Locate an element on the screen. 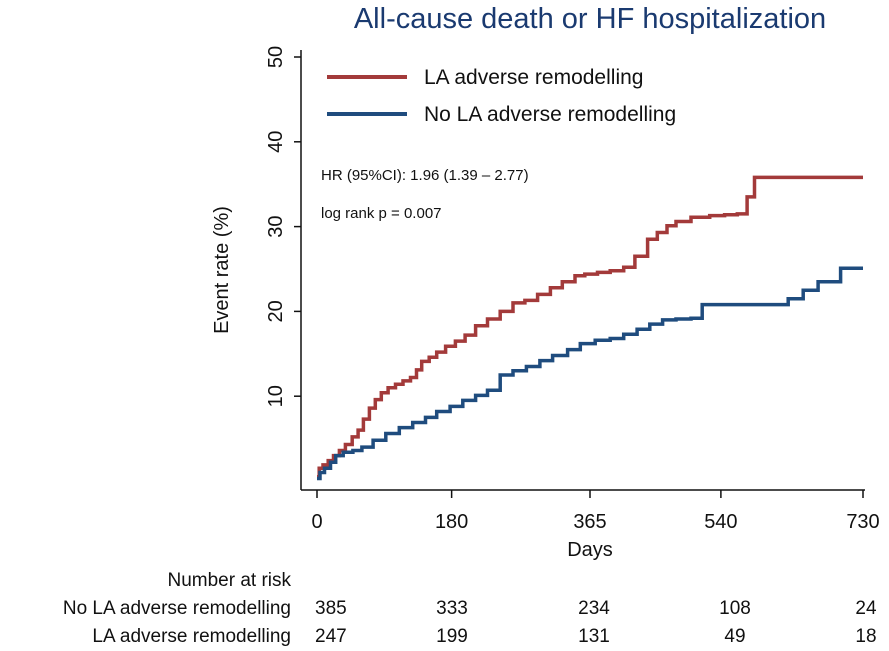 The height and width of the screenshot is (651, 889). risk-value: 247 is located at coordinates (331, 636).